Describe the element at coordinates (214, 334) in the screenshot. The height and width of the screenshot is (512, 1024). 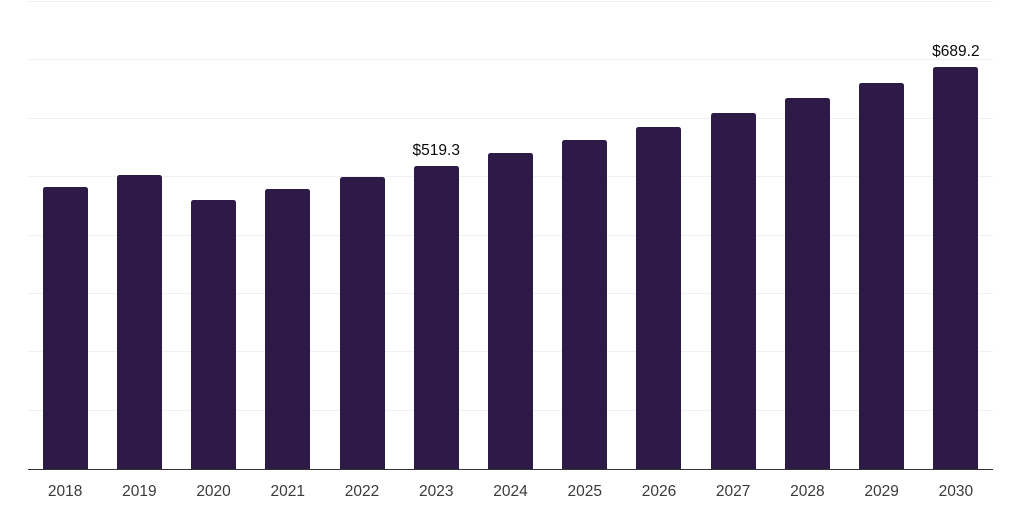
I see `bar-2020` at that location.